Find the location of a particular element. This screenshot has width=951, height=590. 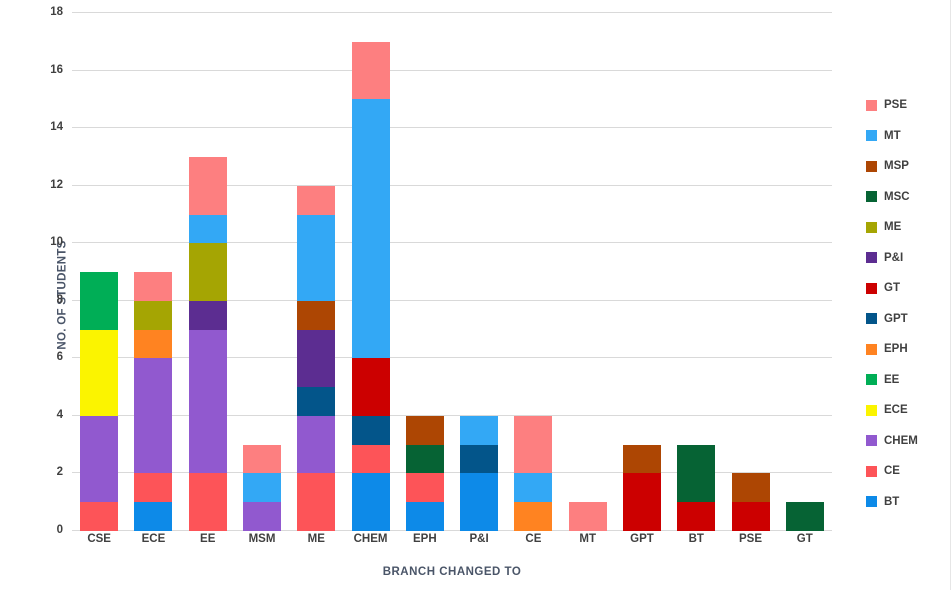

legend-item: ECE is located at coordinates (906, 410).